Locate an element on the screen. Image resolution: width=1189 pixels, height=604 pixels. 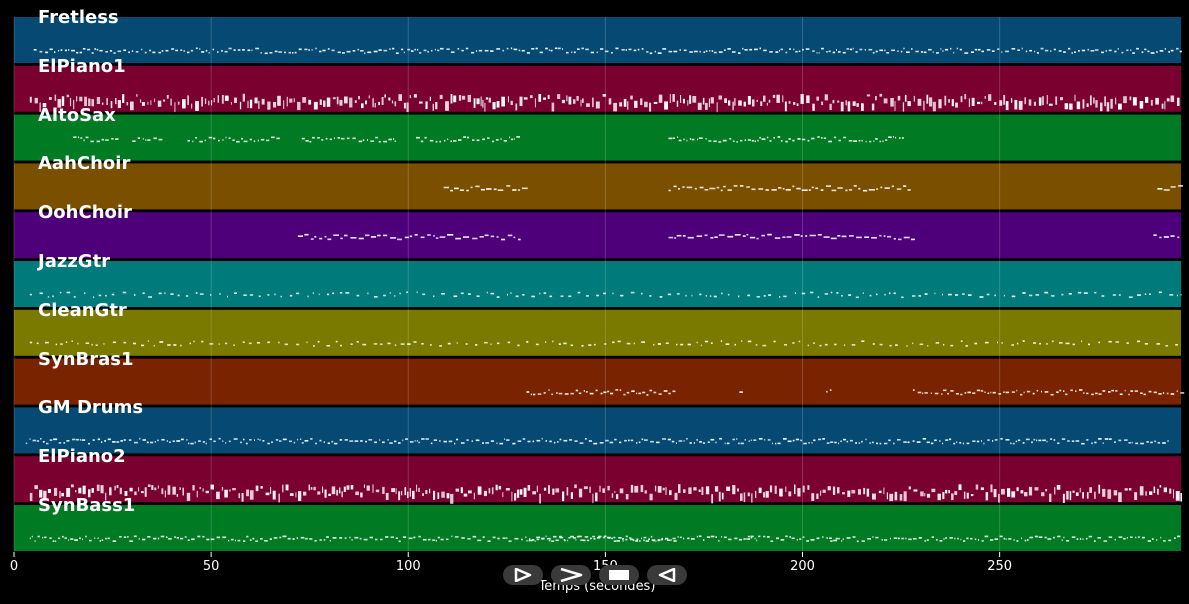
fast-forward-button is located at coordinates (571, 575).